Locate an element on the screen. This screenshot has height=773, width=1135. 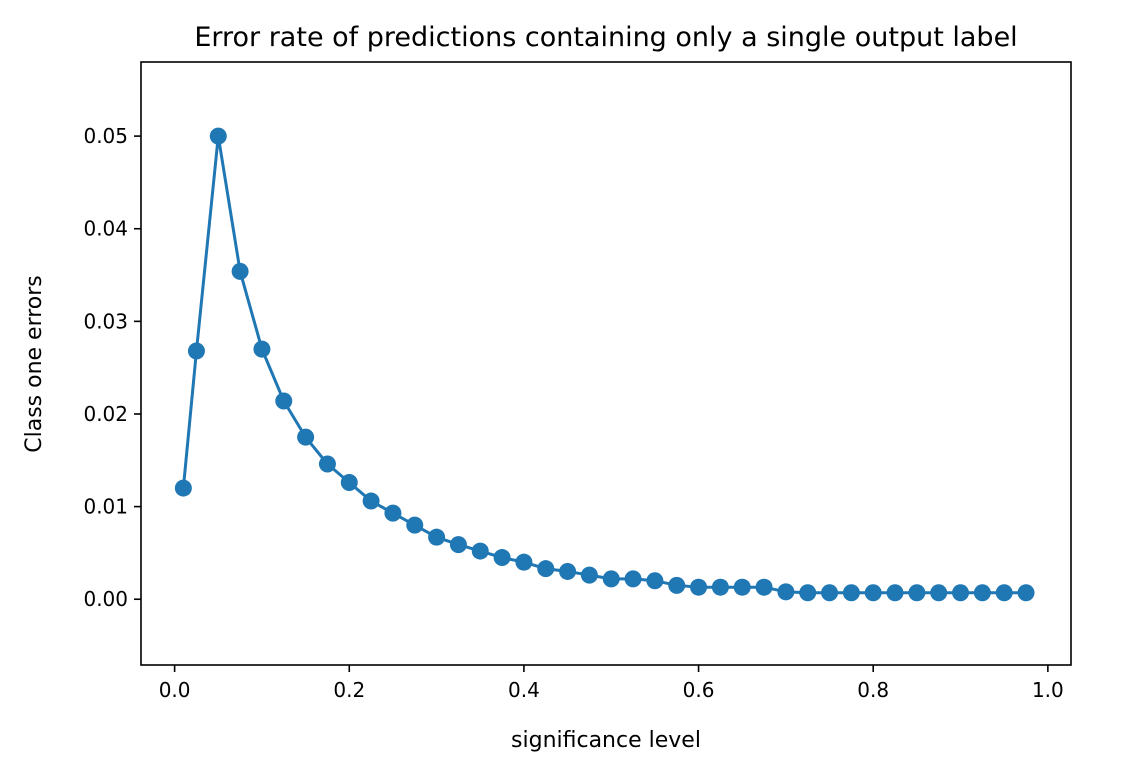
x-tick-label: 1.0 is located at coordinates (1048, 690).